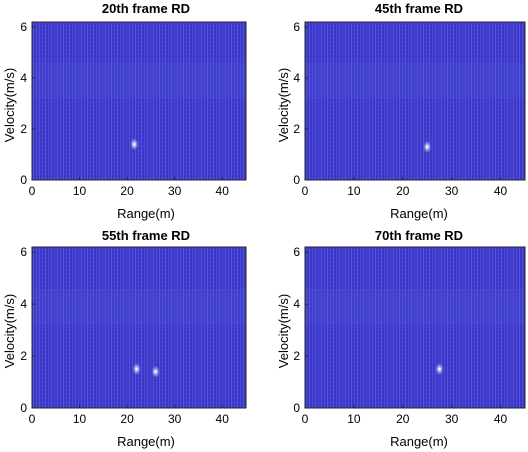 The width and height of the screenshot is (528, 452). What do you see at coordinates (146, 8) in the screenshot?
I see `subplot-title: 20th frame RD` at bounding box center [146, 8].